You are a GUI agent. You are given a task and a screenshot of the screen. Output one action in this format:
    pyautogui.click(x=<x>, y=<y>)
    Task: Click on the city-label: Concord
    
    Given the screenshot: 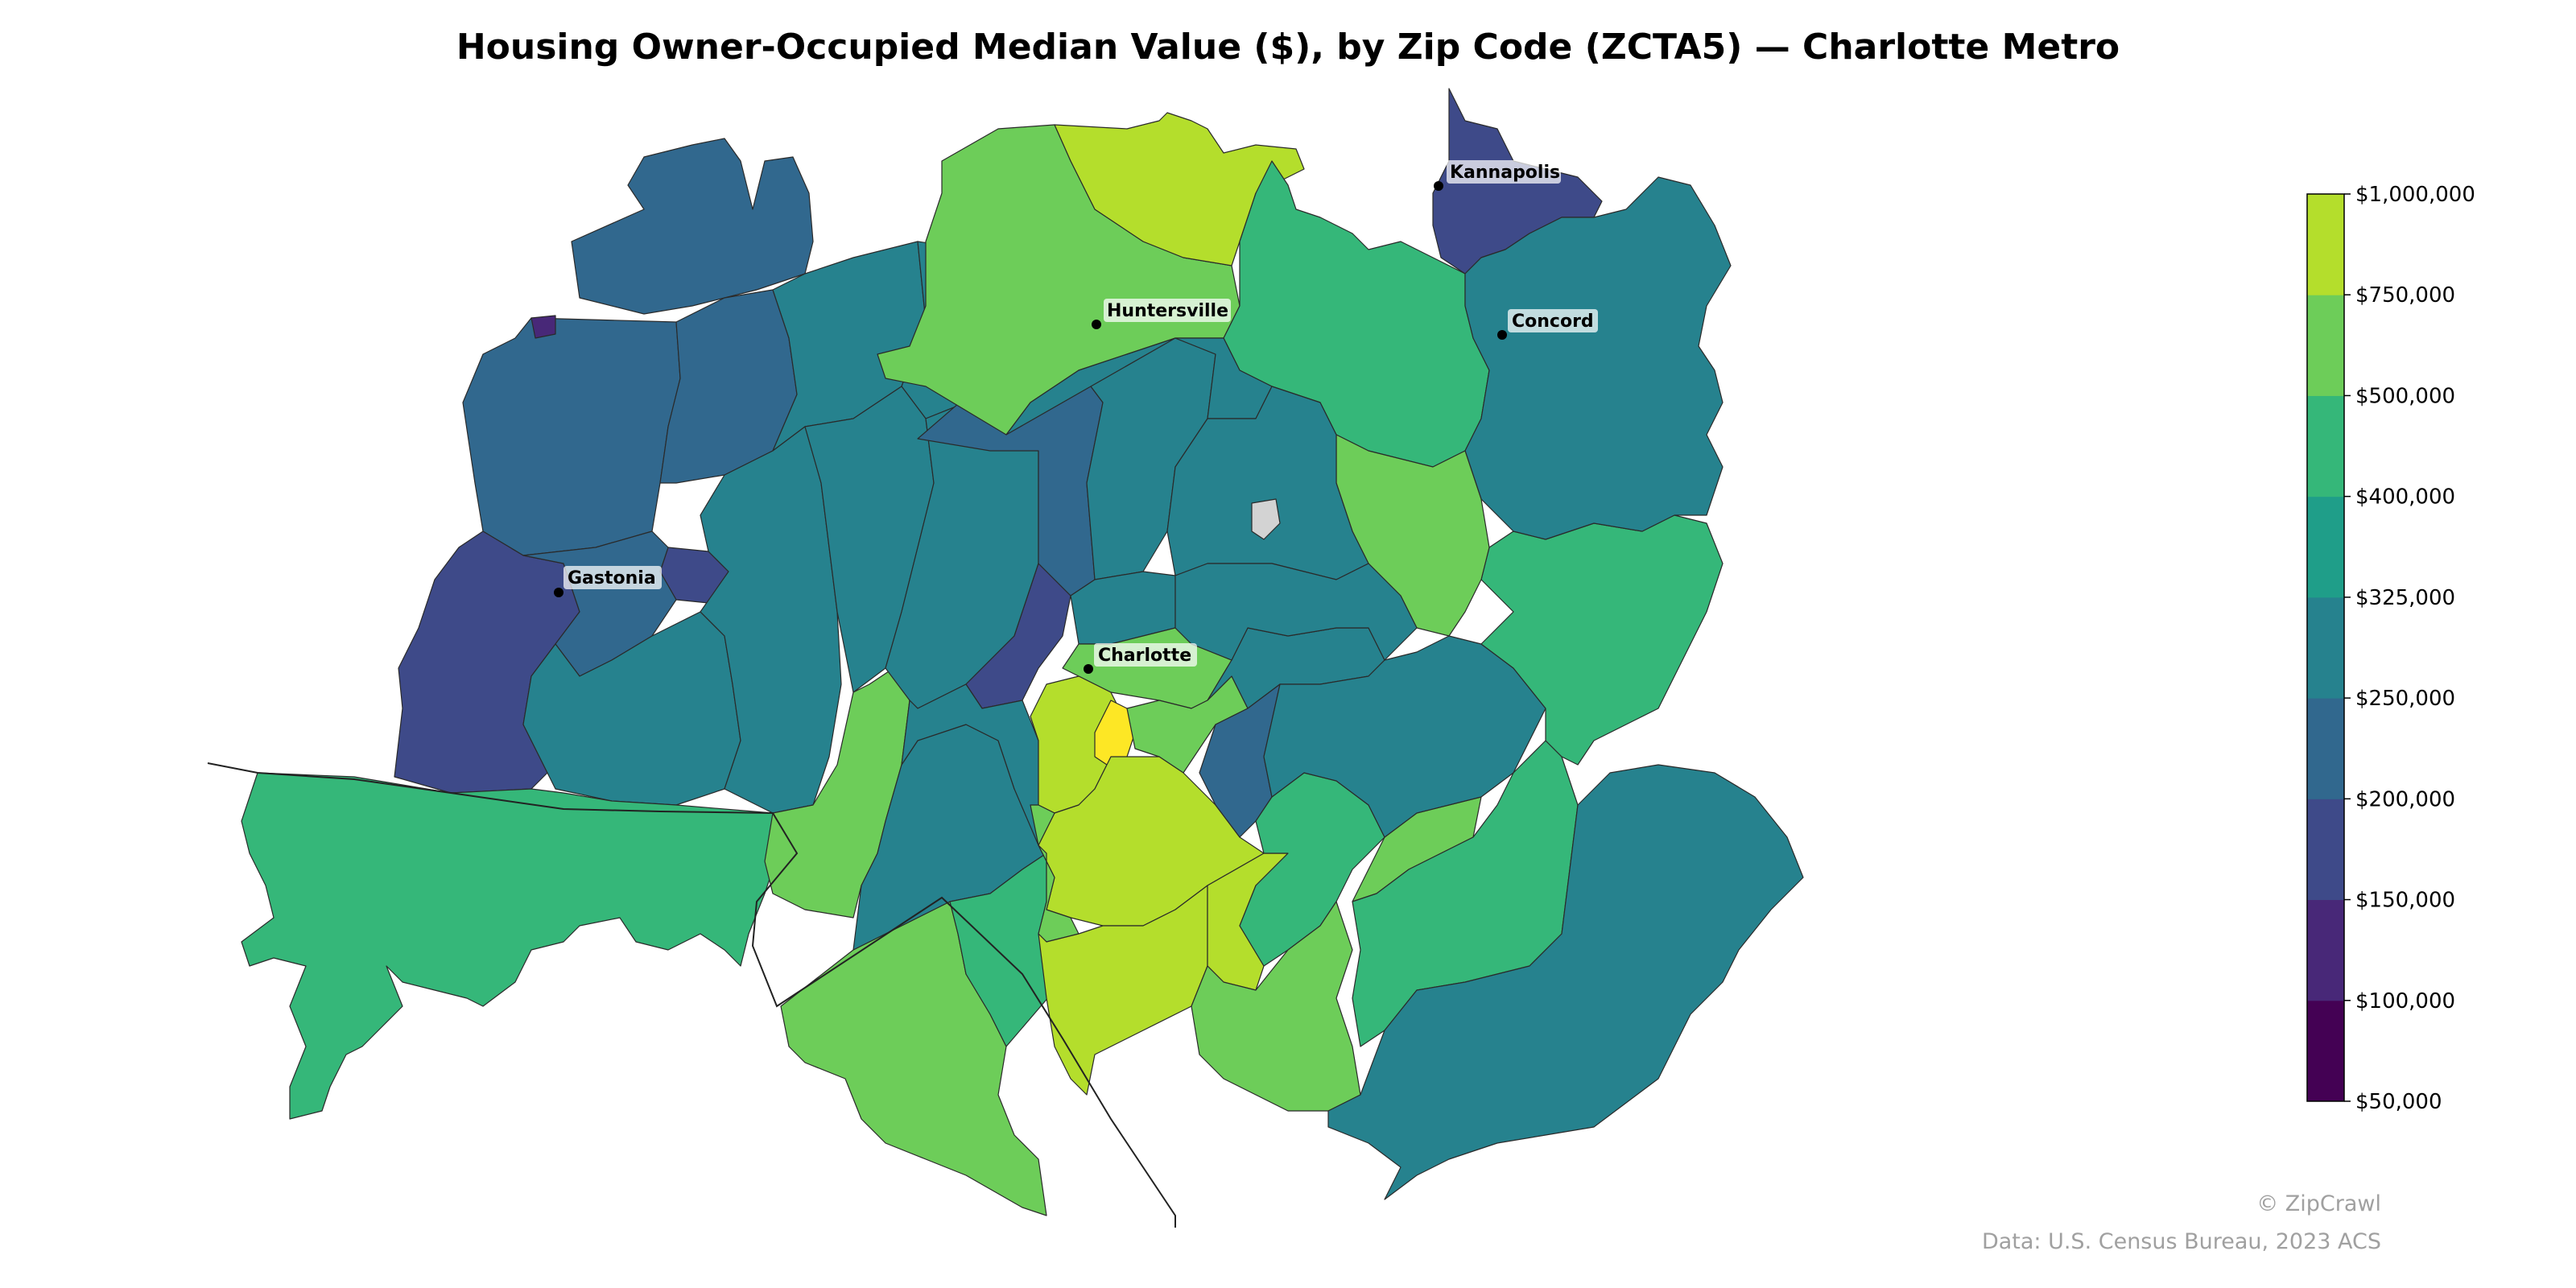 What is the action you would take?
    pyautogui.click(x=1553, y=322)
    